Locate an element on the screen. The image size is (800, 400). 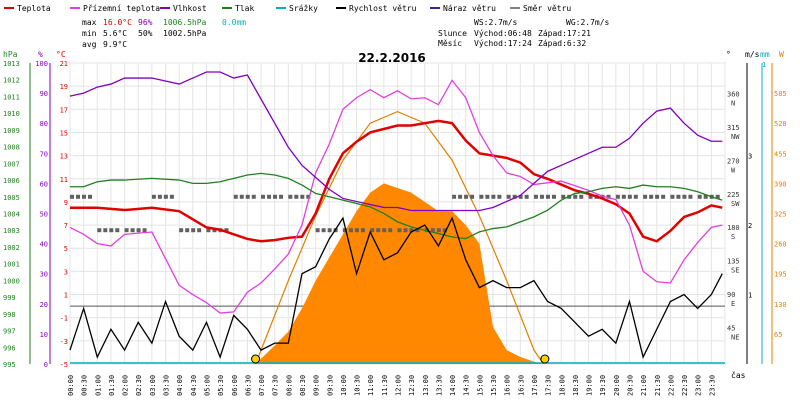
axis-pct-label: % is located at coordinates (40, 54).